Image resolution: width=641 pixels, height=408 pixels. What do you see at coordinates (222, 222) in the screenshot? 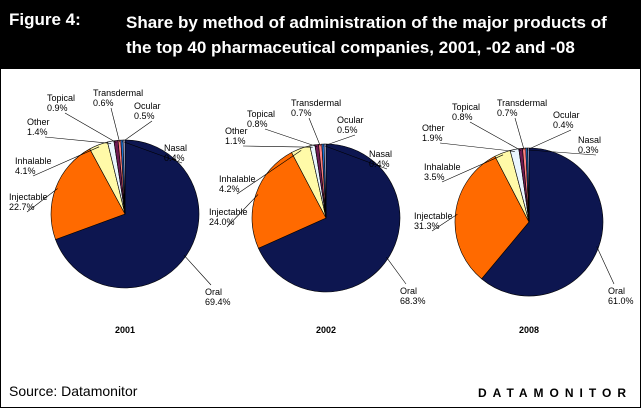
I see `value-injectable-2002: 24.0%` at bounding box center [222, 222].